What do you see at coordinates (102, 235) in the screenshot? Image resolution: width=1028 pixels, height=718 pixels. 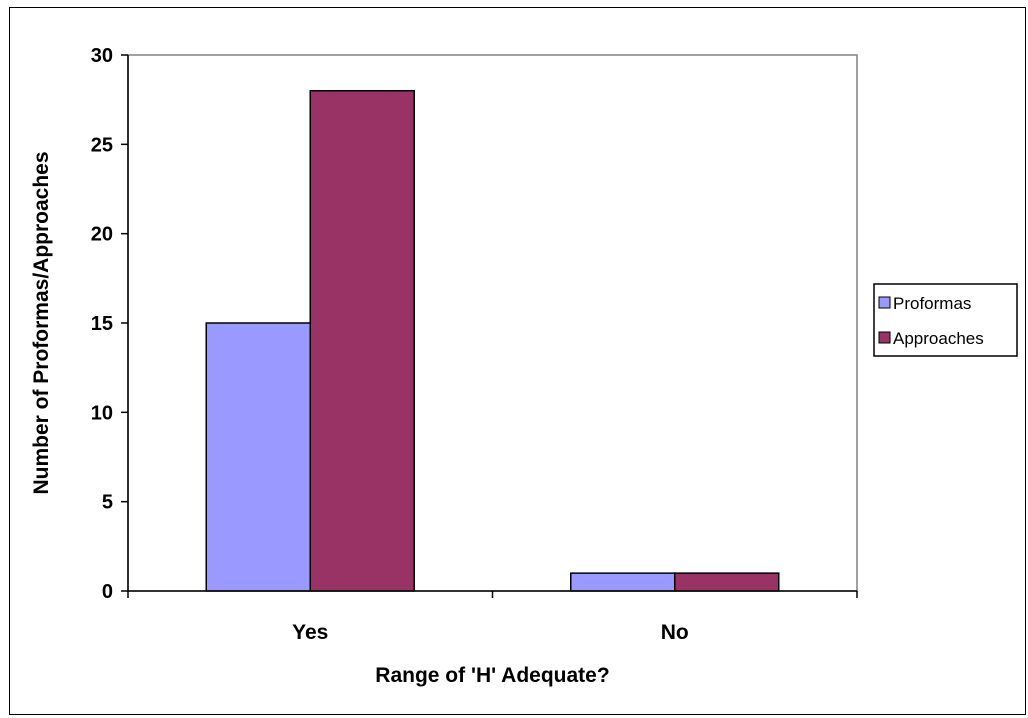 I see `y-tick-label: 20` at bounding box center [102, 235].